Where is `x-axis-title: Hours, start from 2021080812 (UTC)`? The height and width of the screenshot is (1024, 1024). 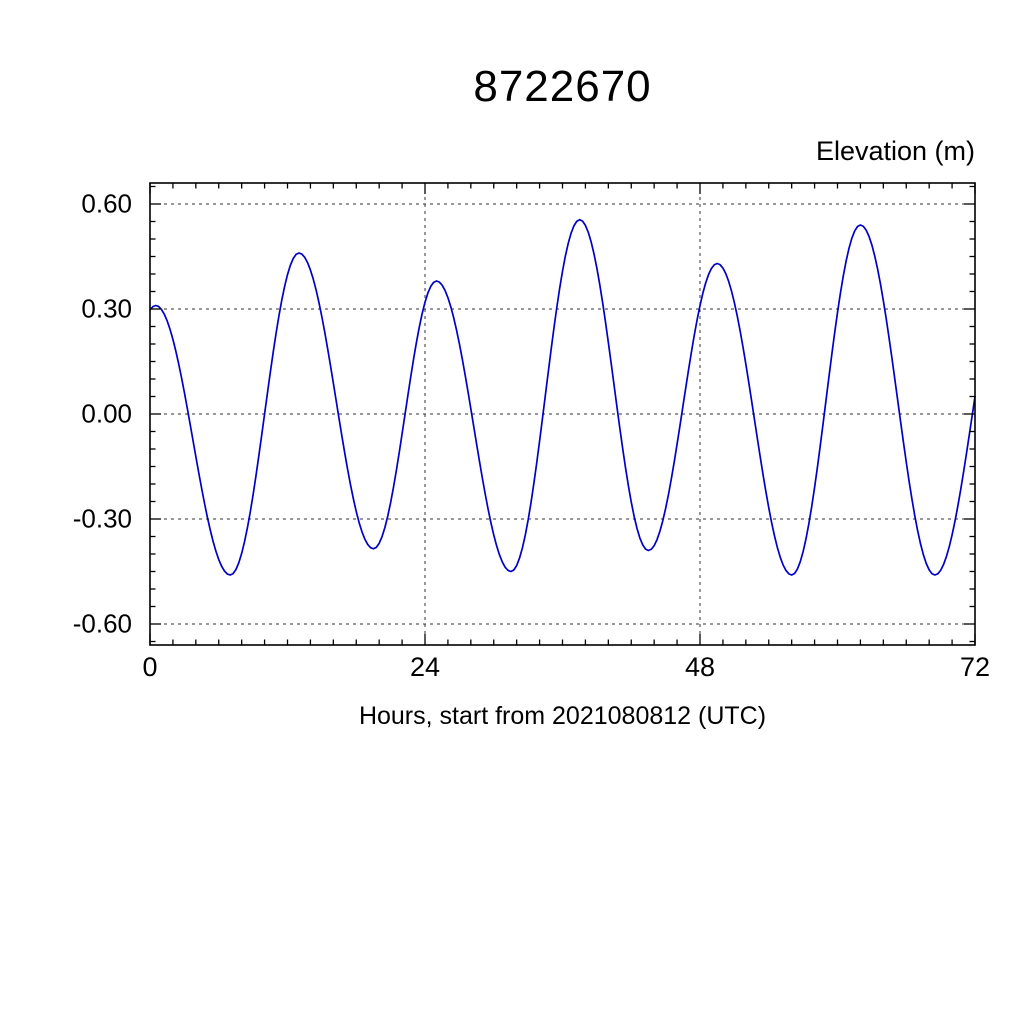
x-axis-title: Hours, start from 2021080812 (UTC) is located at coordinates (562, 716).